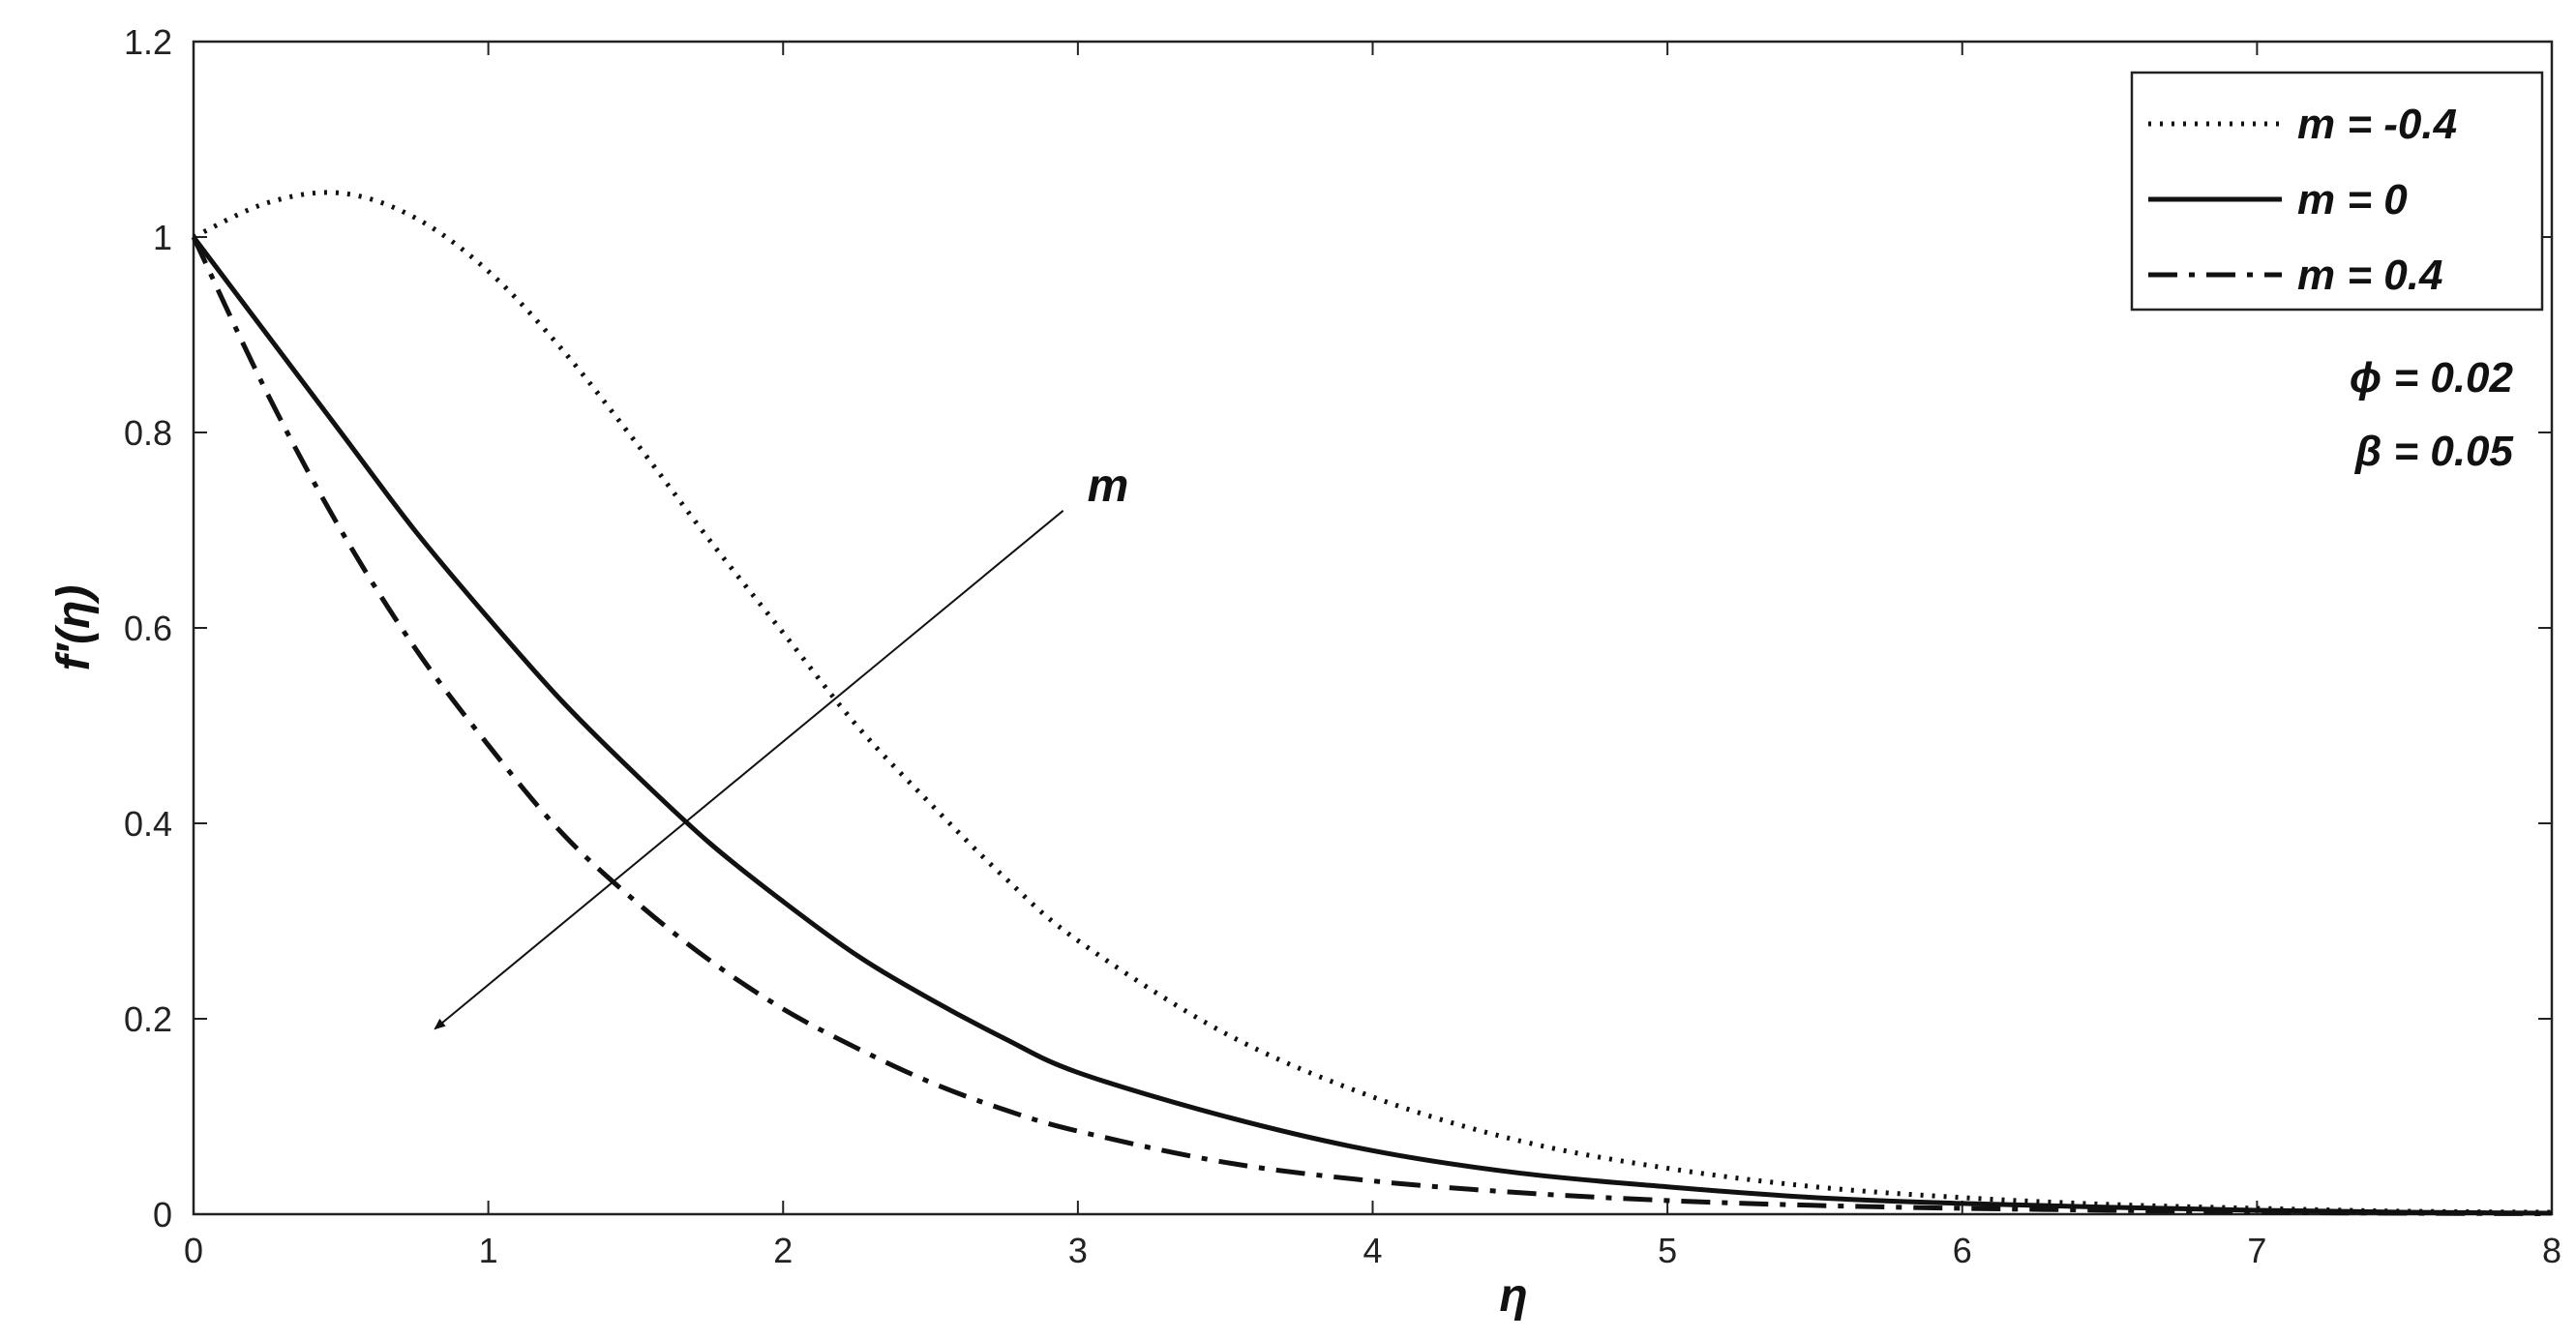 This screenshot has width=2576, height=1339. Describe the element at coordinates (148, 1019) in the screenshot. I see `y-tick-label: 0.2` at that location.